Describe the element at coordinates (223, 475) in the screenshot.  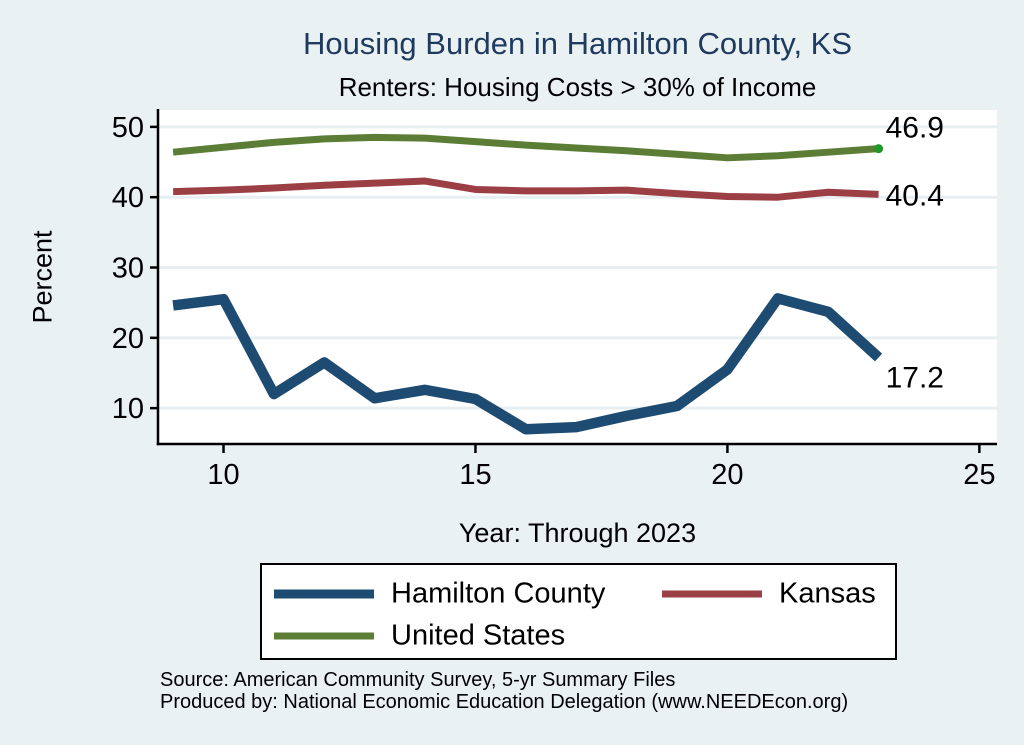
I see `x-tick-label-10: 10` at that location.